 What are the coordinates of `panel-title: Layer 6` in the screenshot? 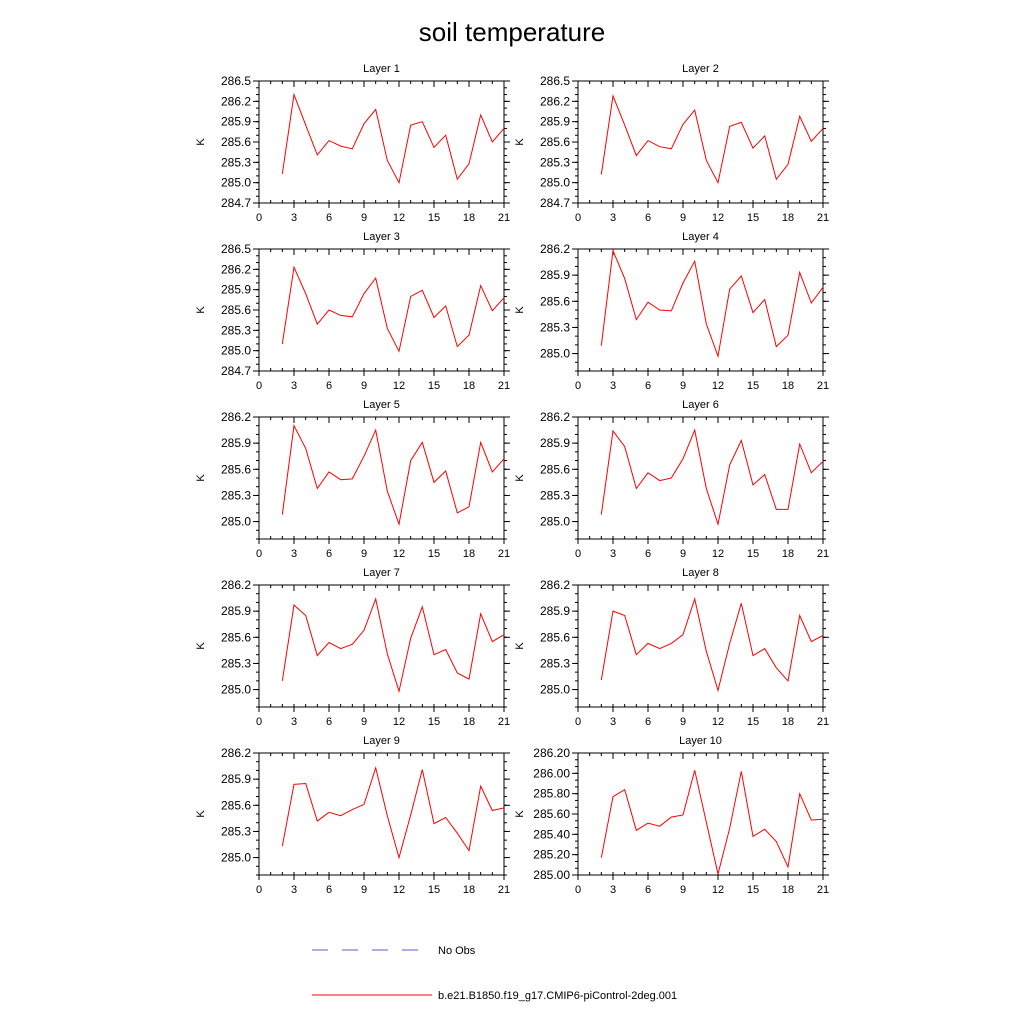 It's located at (700, 405).